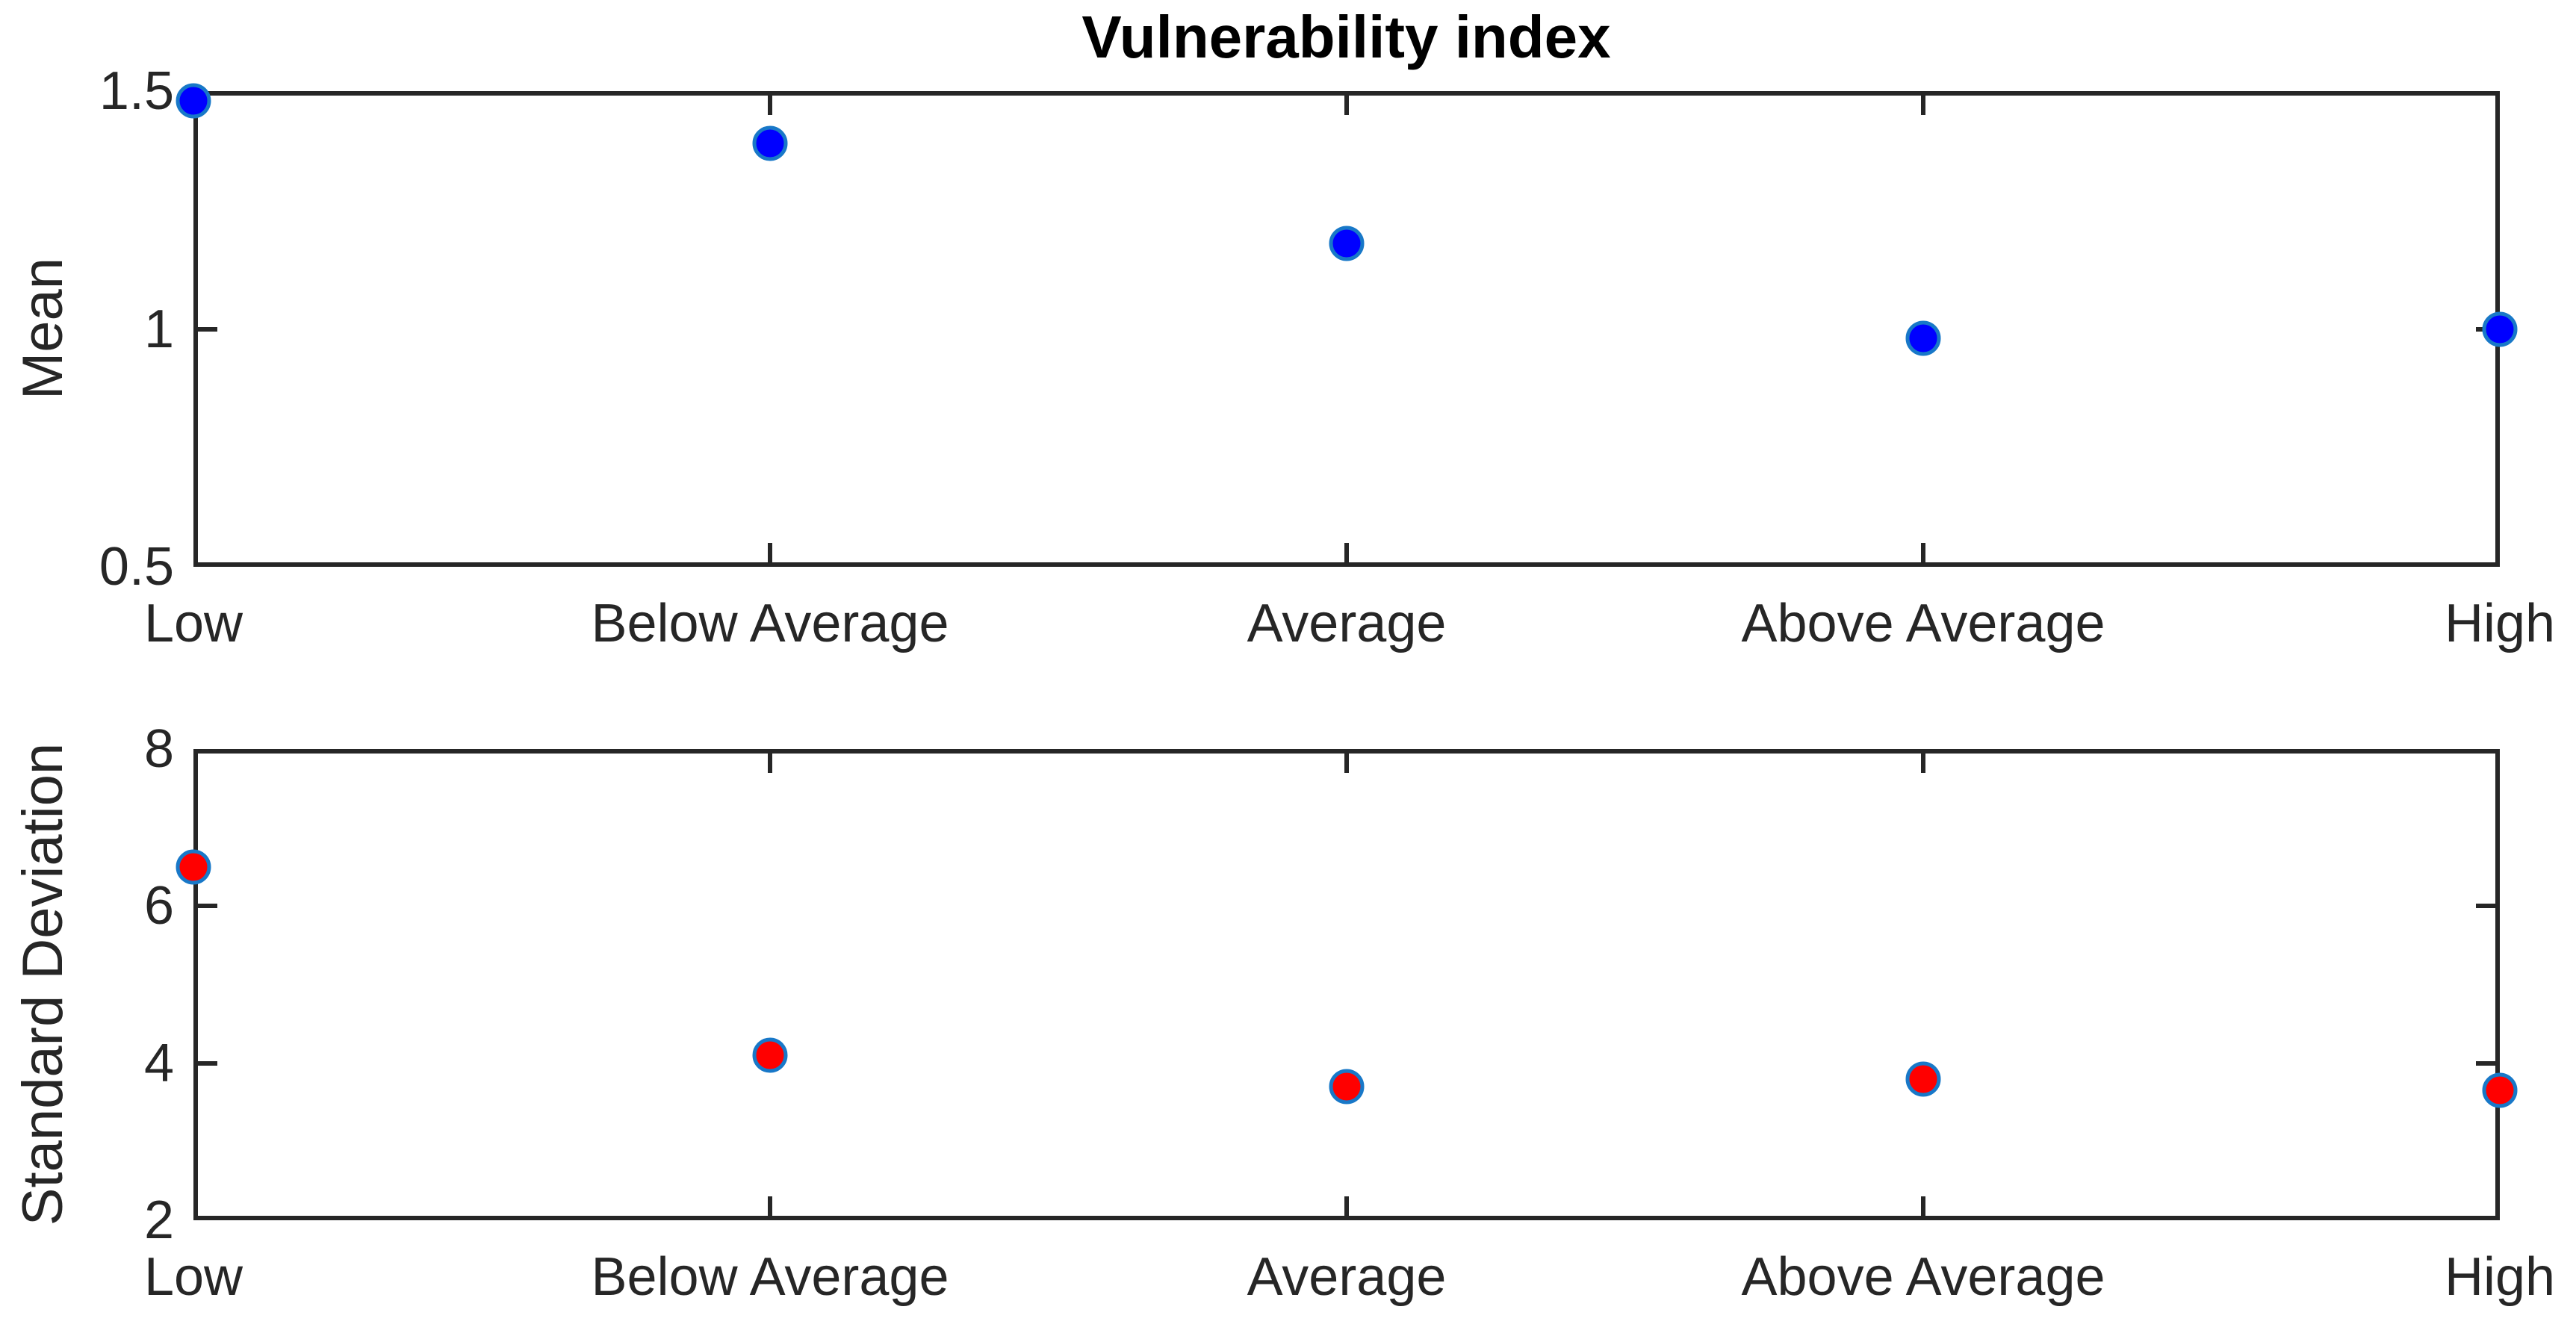 The height and width of the screenshot is (1339, 2576). What do you see at coordinates (159, 906) in the screenshot?
I see `y-tick-label-6: 6` at bounding box center [159, 906].